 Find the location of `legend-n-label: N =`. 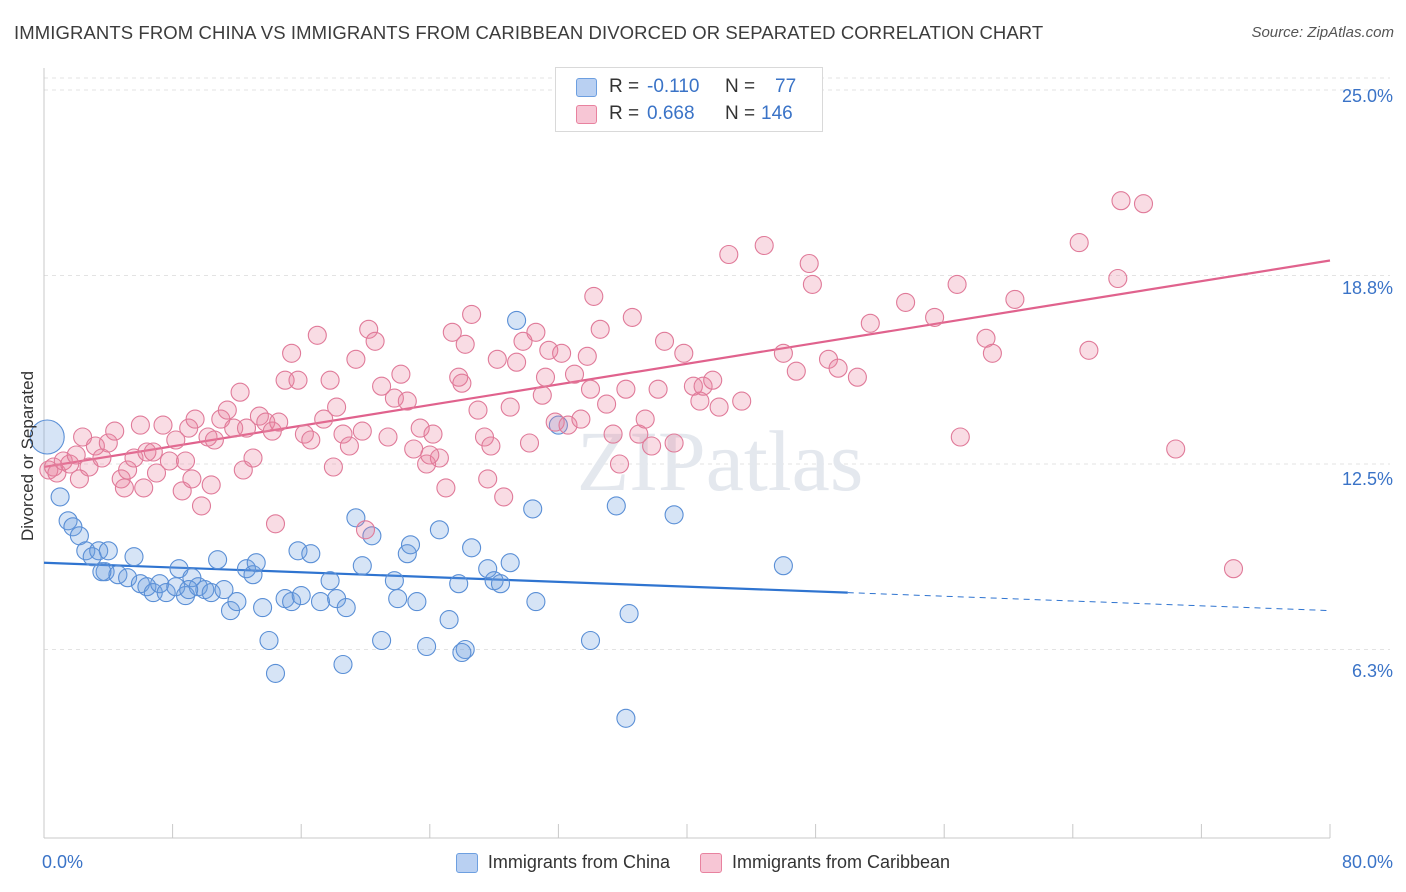

legend-n-label: N = is located at coordinates (740, 86).